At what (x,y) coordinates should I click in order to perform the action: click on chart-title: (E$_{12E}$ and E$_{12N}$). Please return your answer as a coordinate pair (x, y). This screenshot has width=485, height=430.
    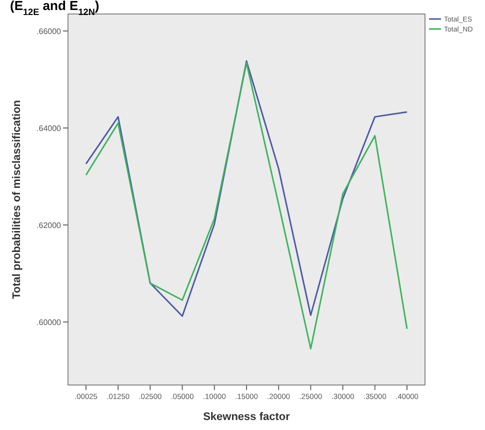
    Looking at the image, I should click on (55, 8).